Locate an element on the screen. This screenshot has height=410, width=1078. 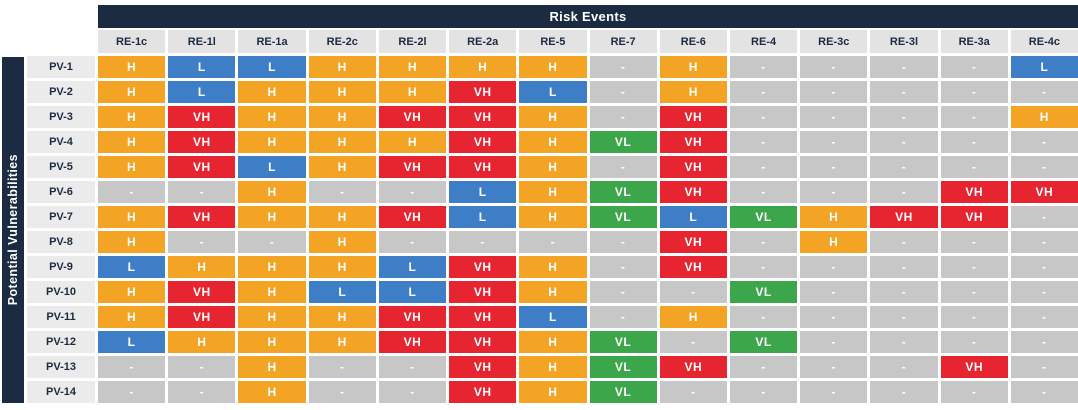
column-header-re-3a: RE-3a is located at coordinates (974, 41).